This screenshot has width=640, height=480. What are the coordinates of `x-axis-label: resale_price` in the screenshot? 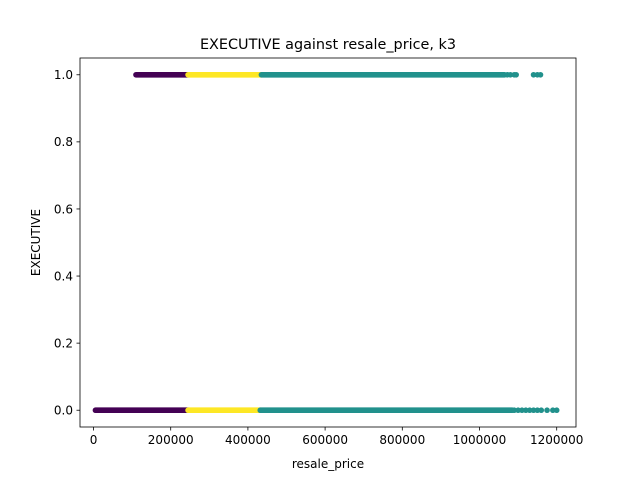 It's located at (328, 464).